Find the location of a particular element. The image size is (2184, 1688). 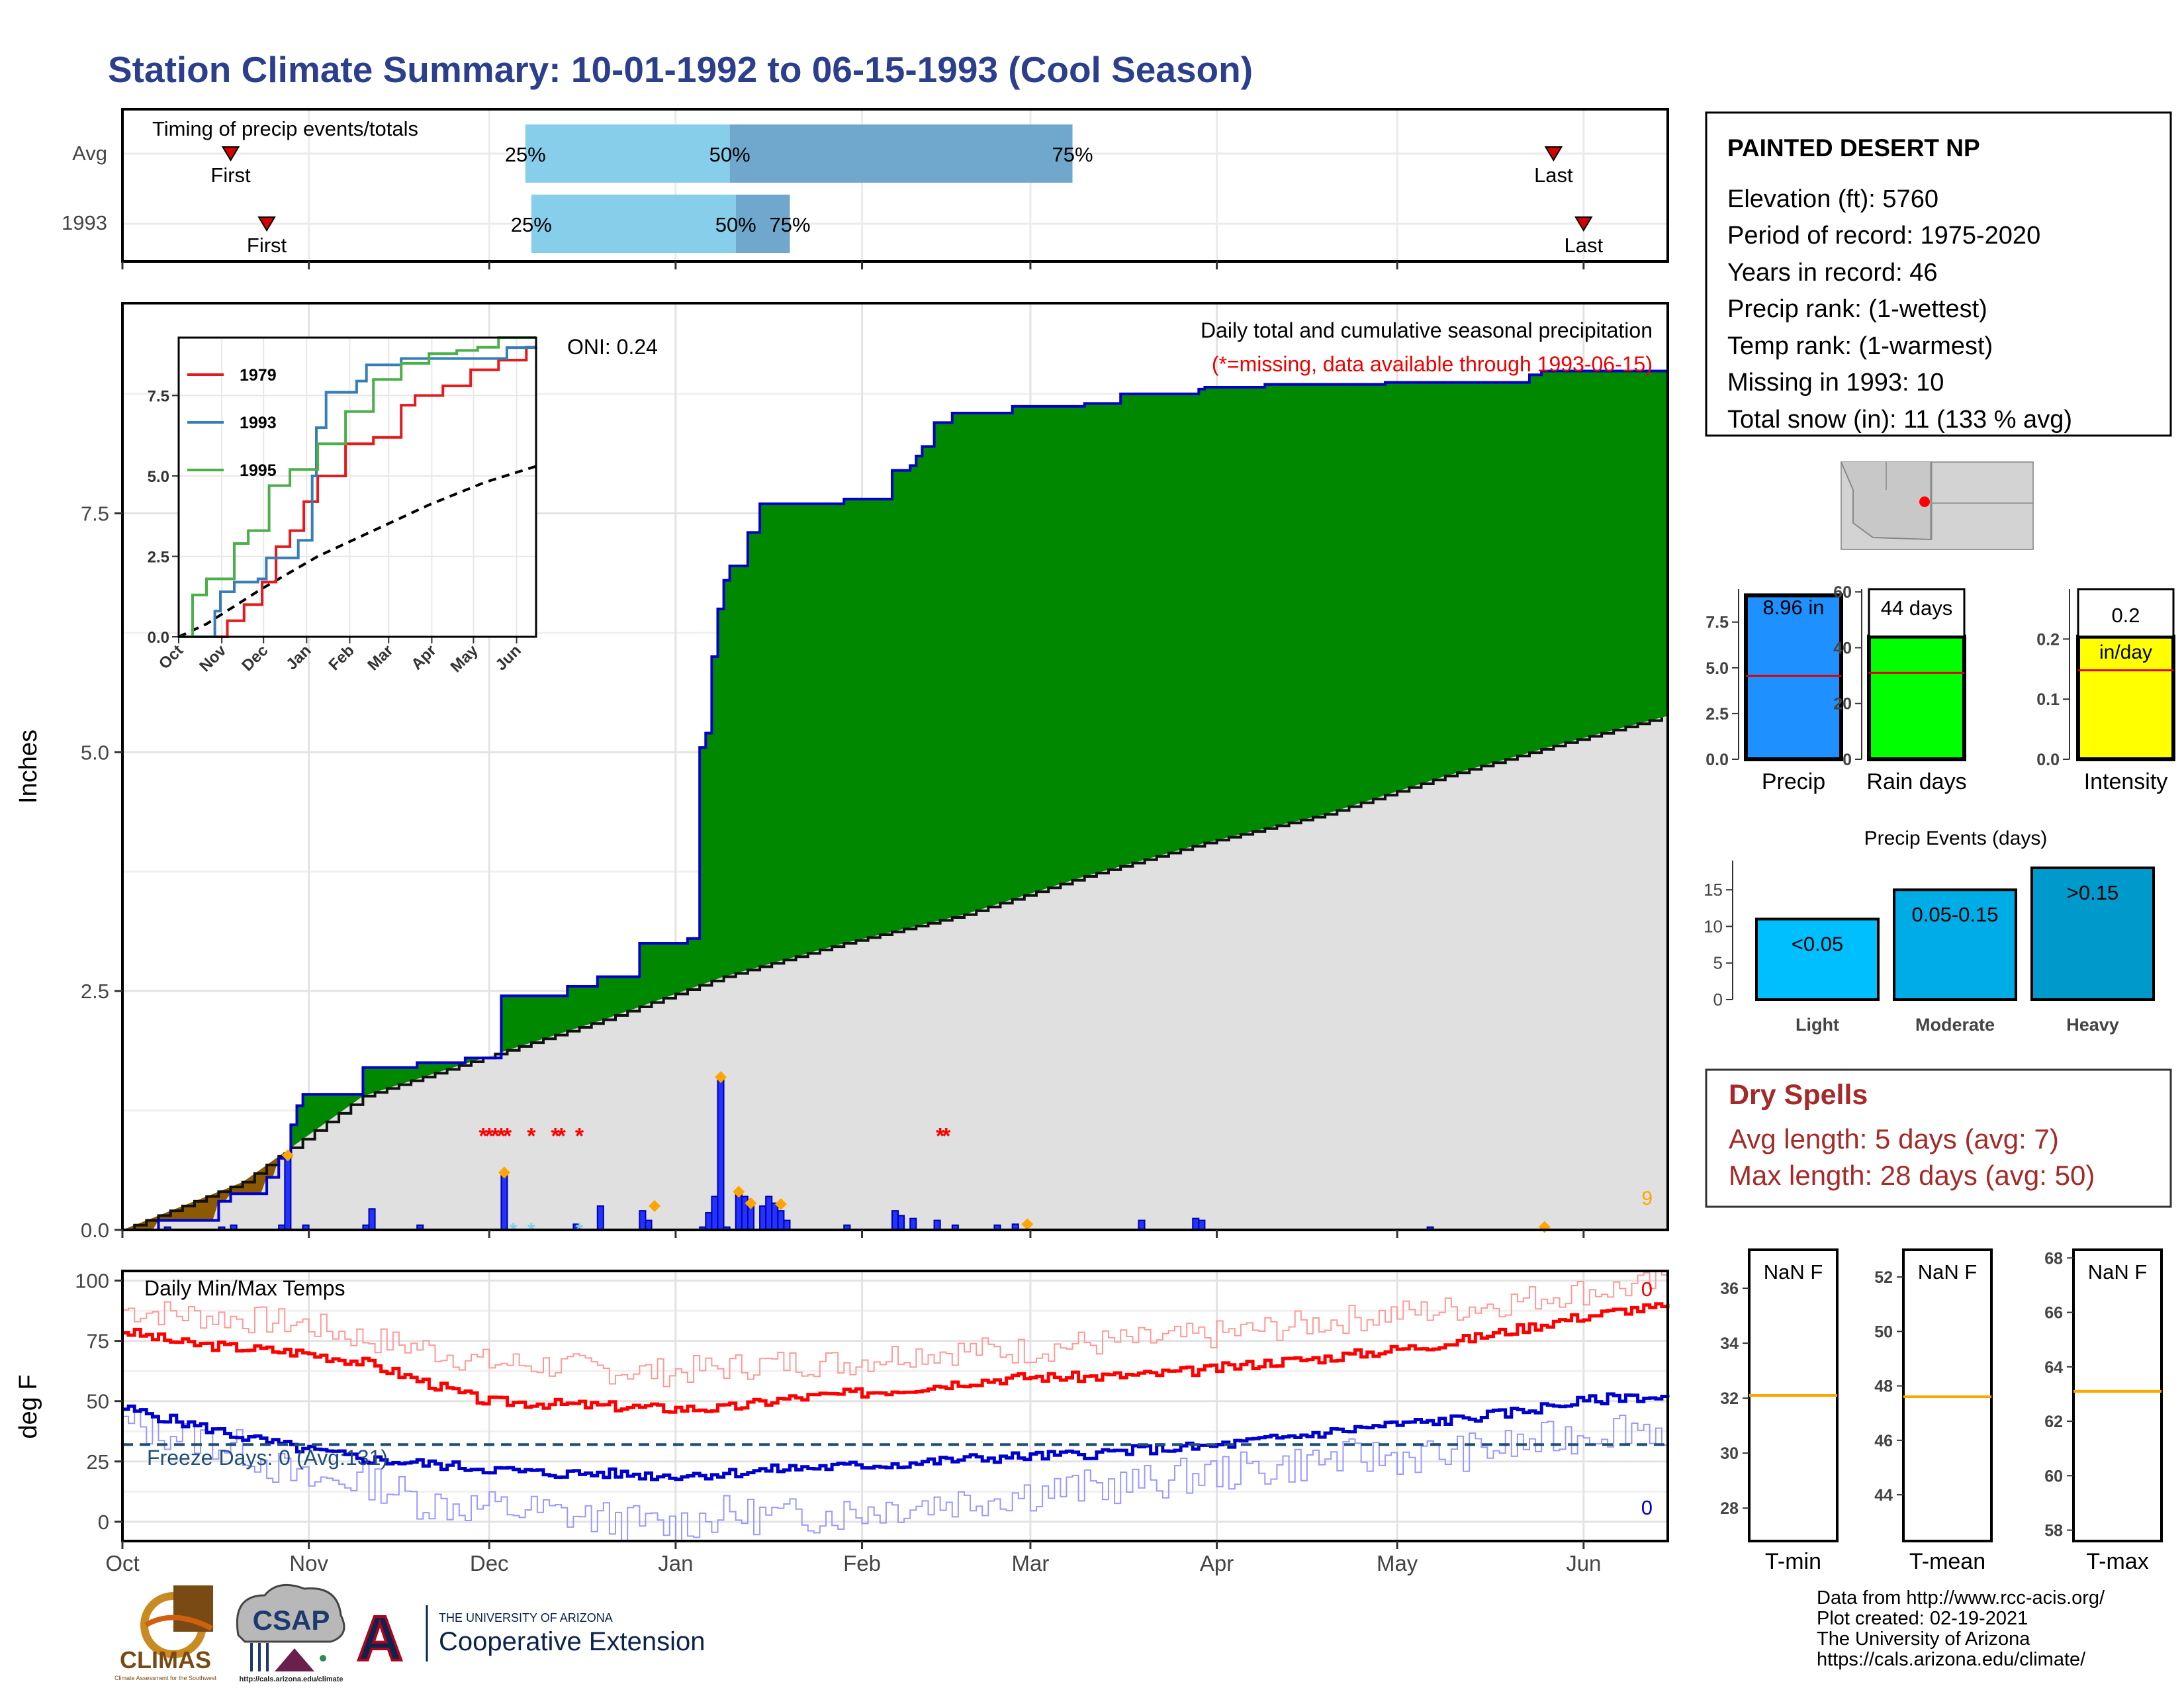

month-tick-label: Jun is located at coordinates (1584, 1563).